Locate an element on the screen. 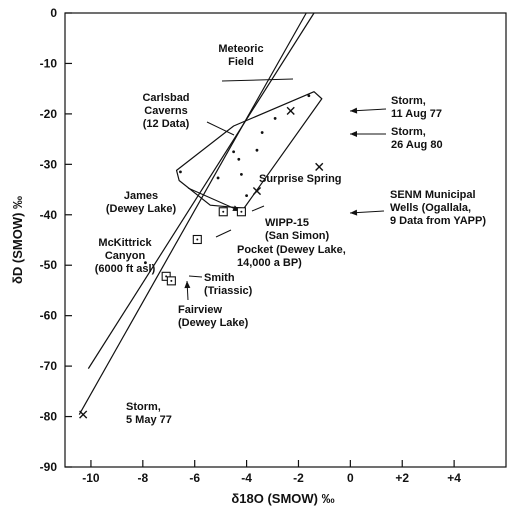  carlsbad-caverns-label-line: Caverns is located at coordinates (165, 111).